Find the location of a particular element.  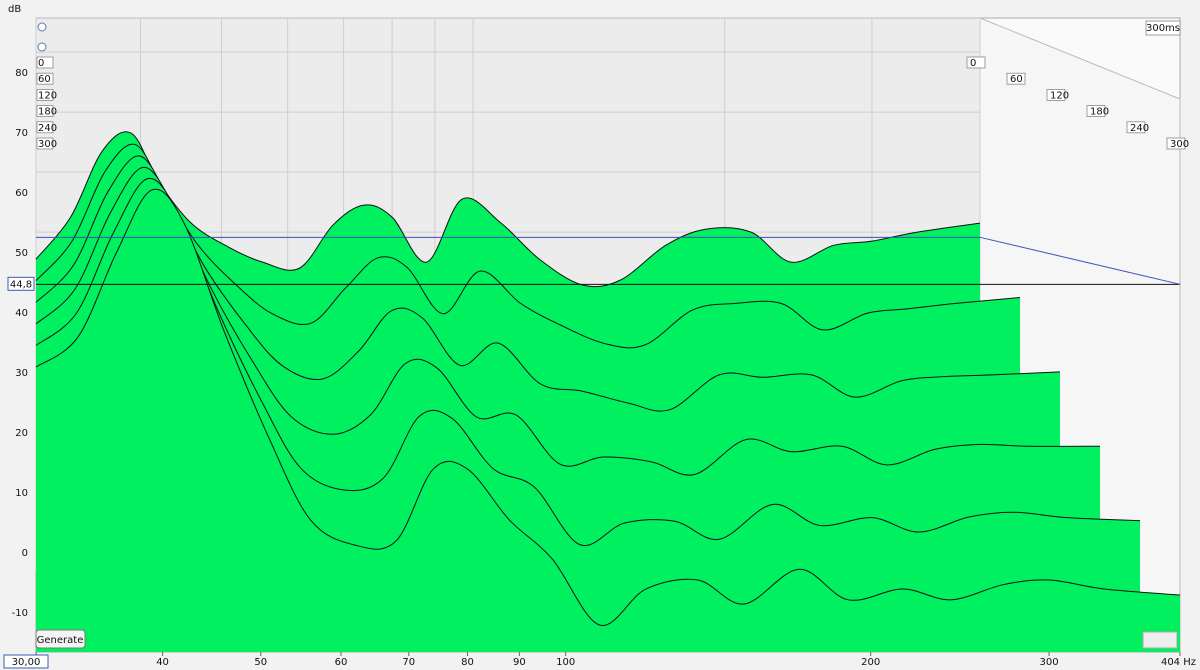

cursor-label: 44,8 is located at coordinates (21, 284).